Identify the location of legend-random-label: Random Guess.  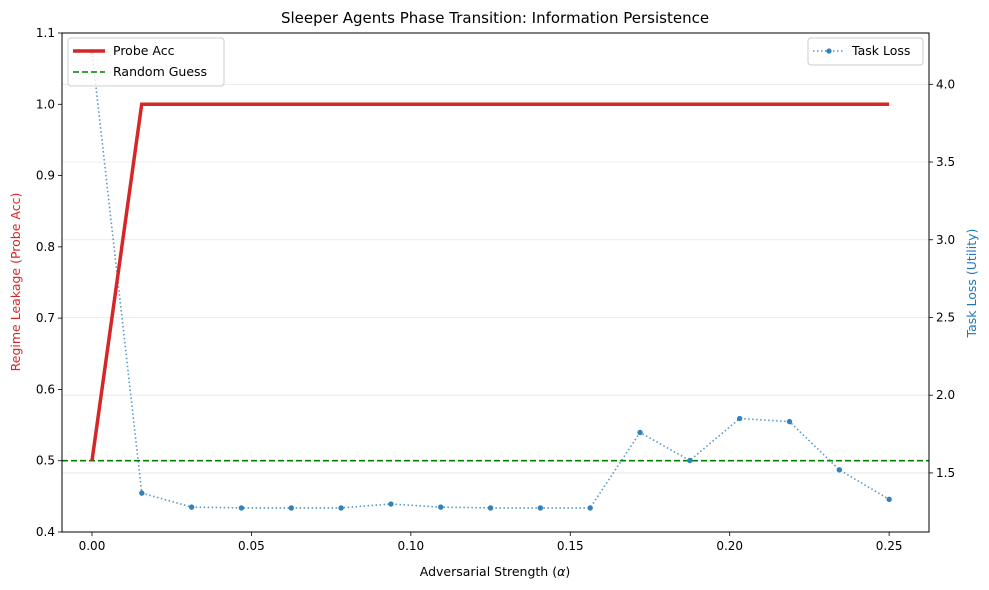
(160, 71).